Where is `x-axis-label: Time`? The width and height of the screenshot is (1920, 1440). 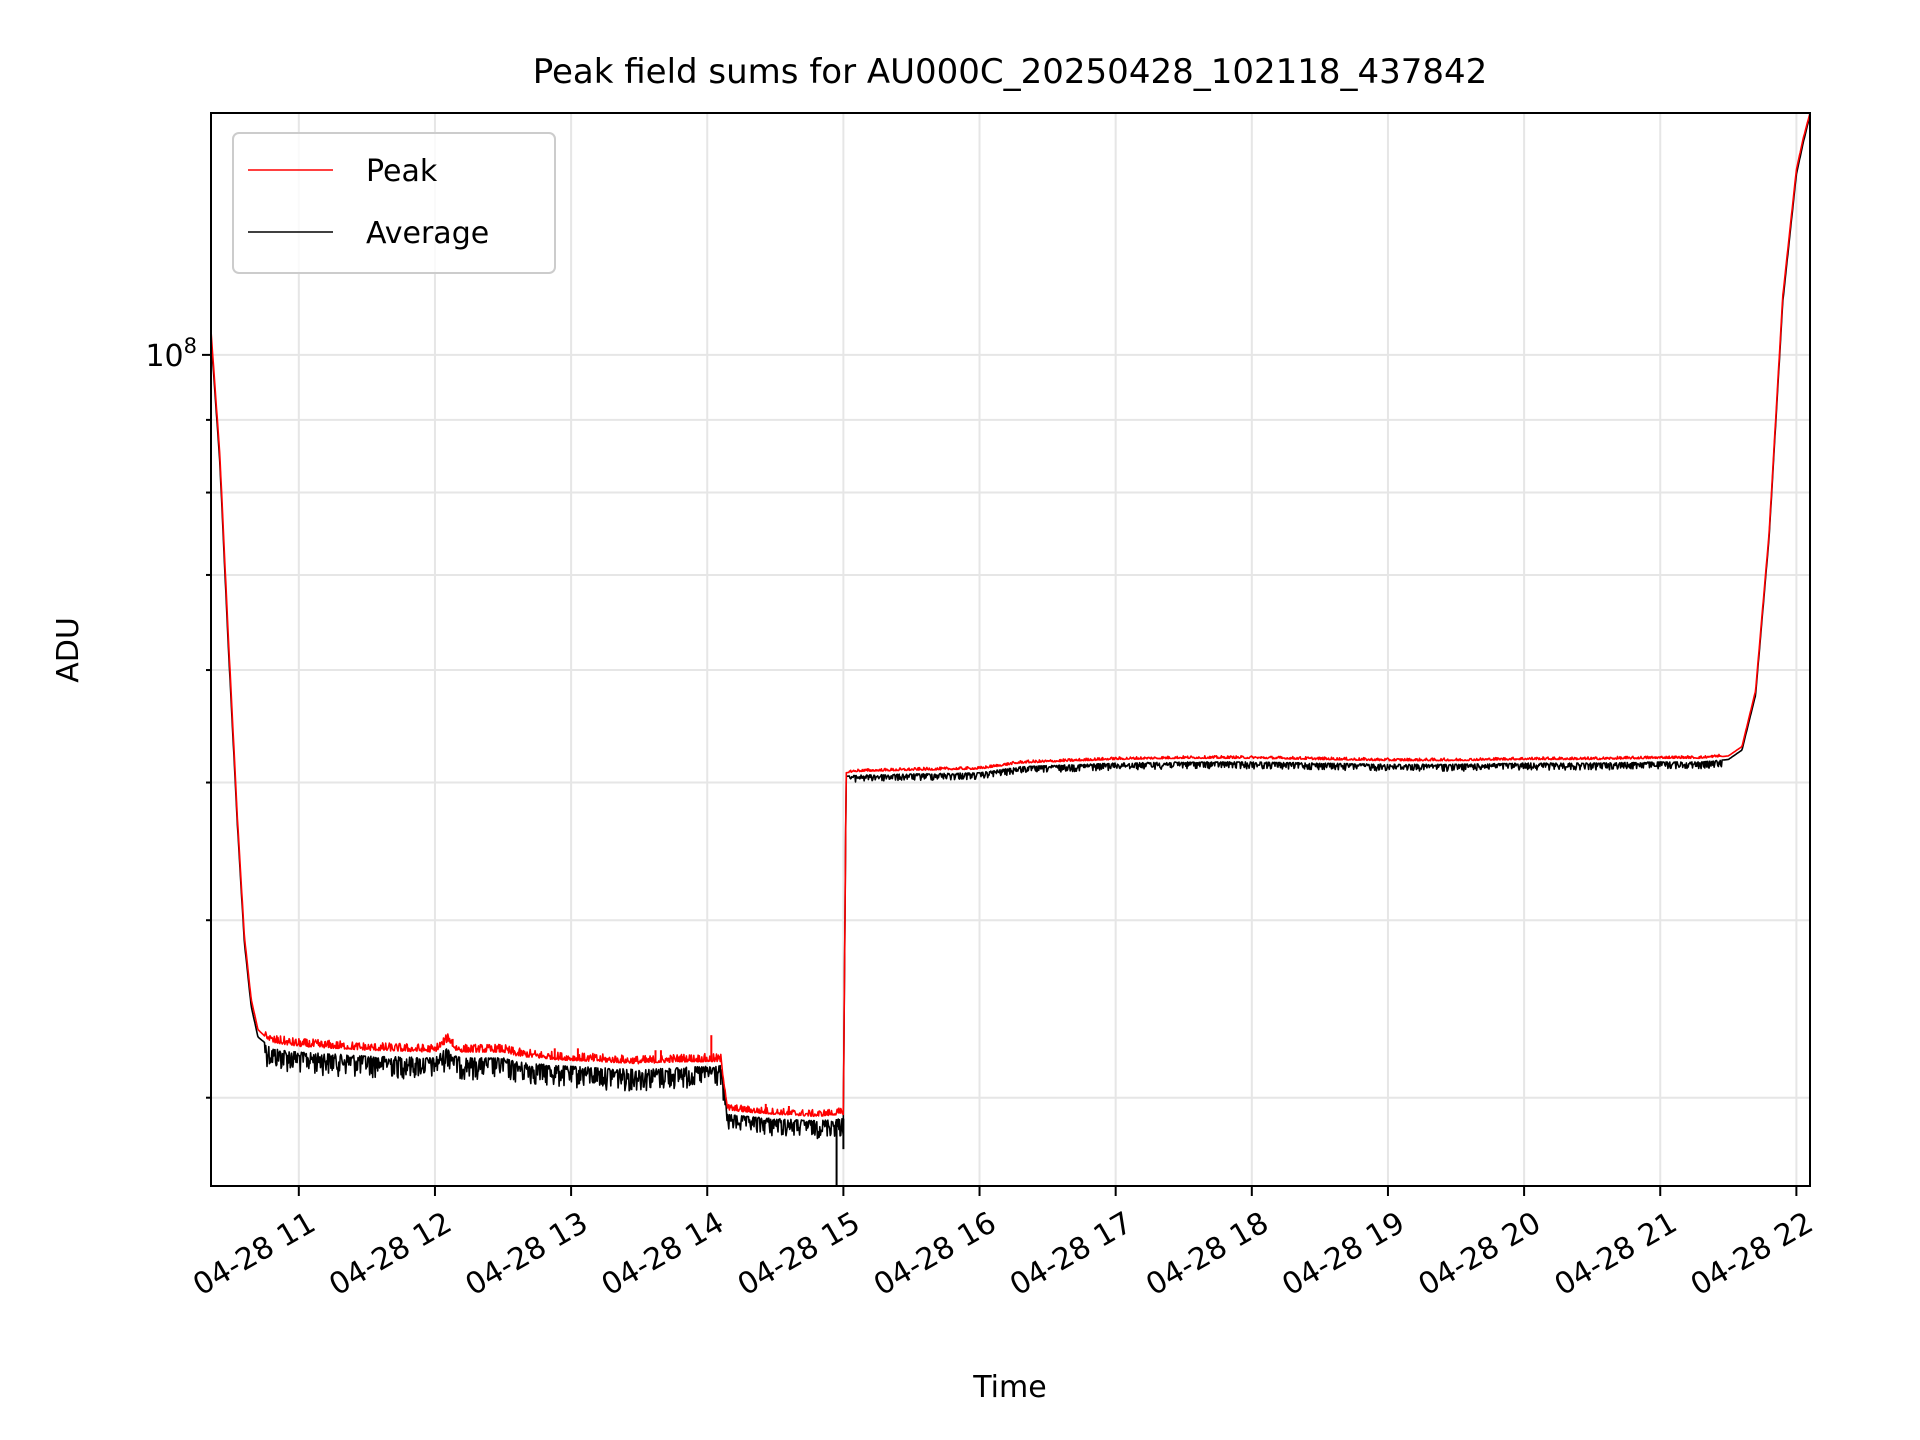
x-axis-label: Time is located at coordinates (1009, 1387).